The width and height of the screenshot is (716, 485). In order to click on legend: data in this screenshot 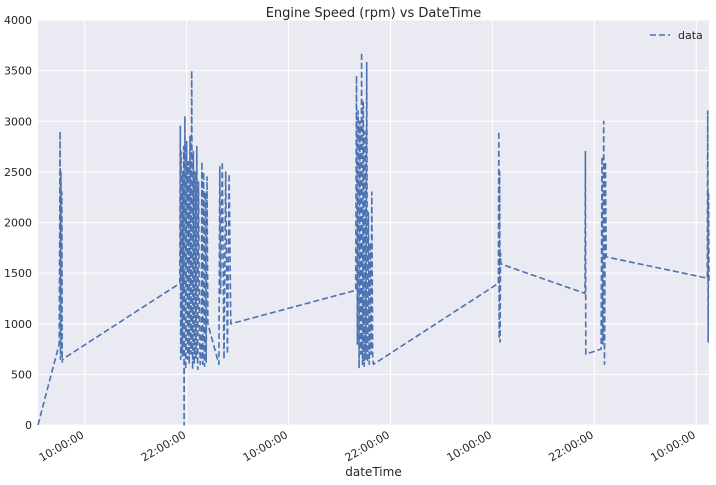, I will do `click(676, 35)`.